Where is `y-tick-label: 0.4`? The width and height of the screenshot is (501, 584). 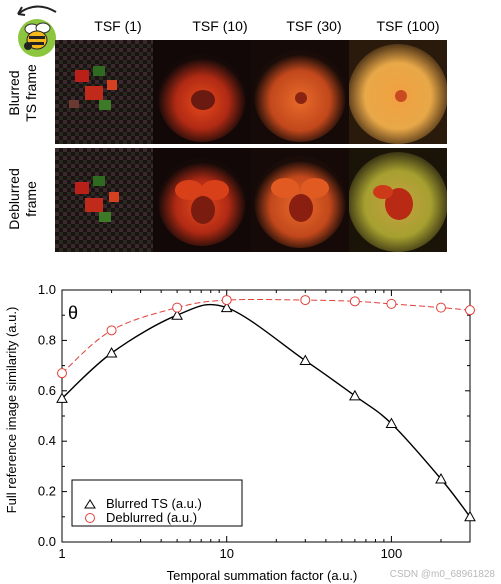
y-tick-label: 0.4 is located at coordinates (47, 440).